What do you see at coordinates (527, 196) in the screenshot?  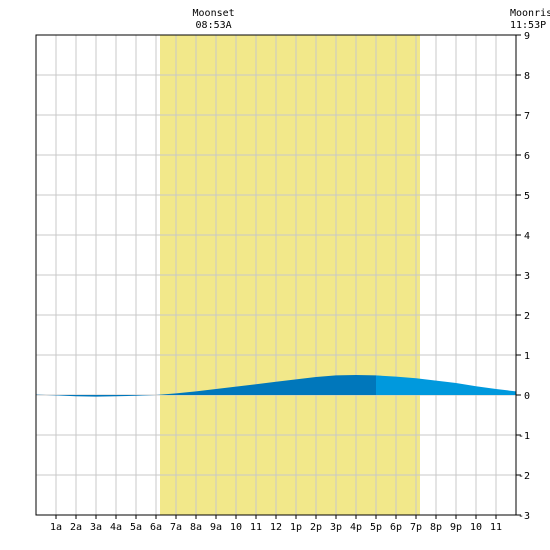 I see `y-tick-label: 5` at bounding box center [527, 196].